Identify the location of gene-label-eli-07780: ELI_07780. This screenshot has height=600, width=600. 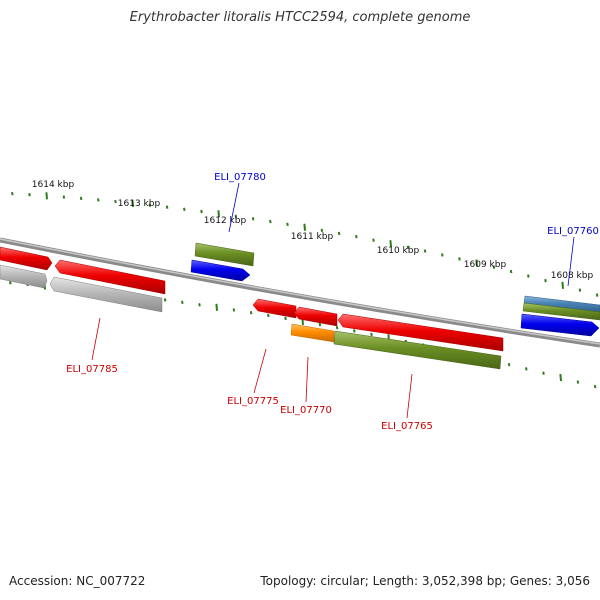
(240, 177).